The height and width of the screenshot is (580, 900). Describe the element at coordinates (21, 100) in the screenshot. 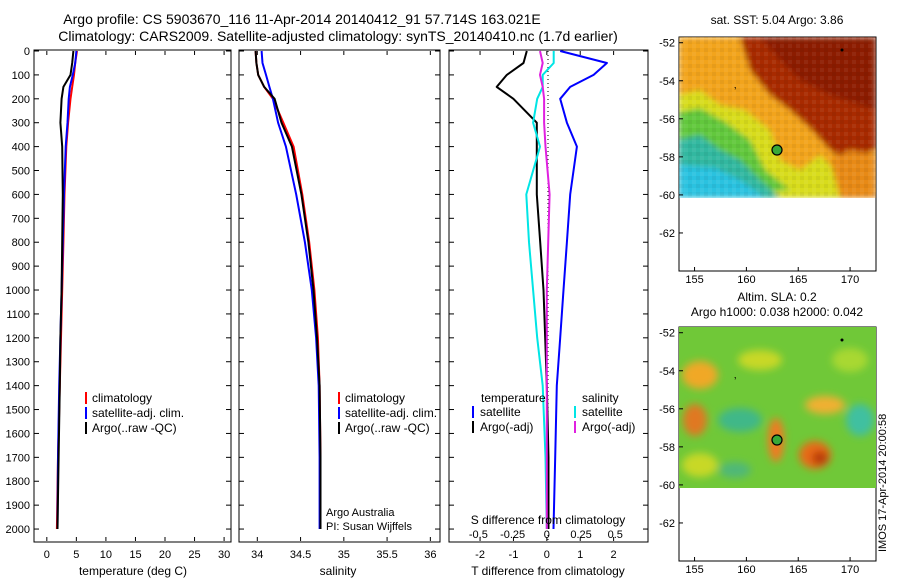

I see `depth-tick-label: 200` at that location.